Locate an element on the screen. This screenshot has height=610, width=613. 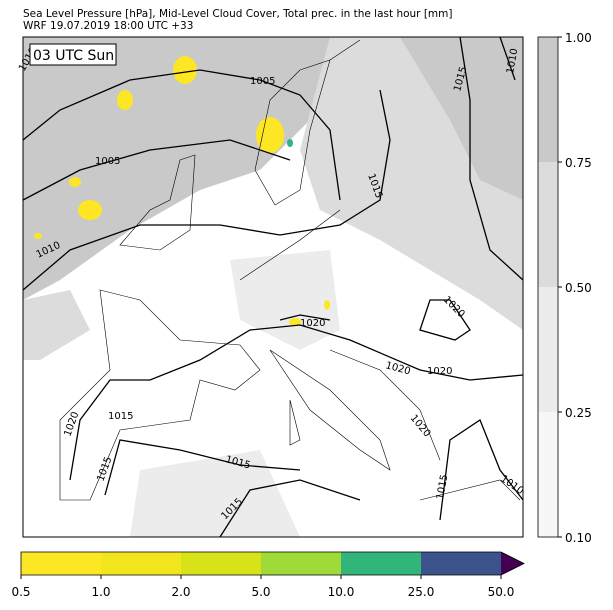
cloud-cover-colorbar: 1.00 0.75 0.50 0.25 0.10 is located at coordinates (564, 288).